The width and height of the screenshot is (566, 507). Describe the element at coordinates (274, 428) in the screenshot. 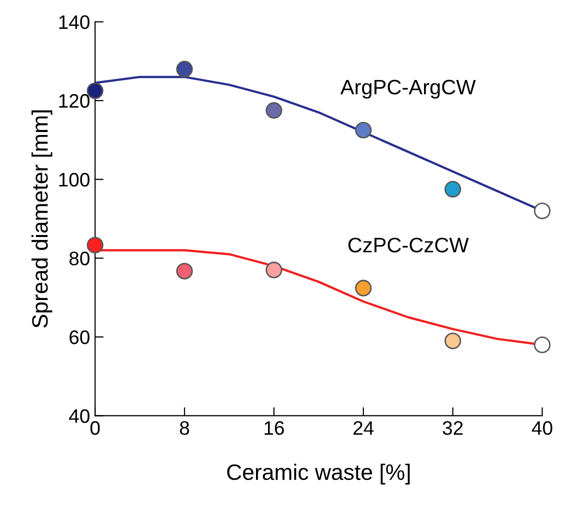

I see `x-tick-label: 16` at that location.